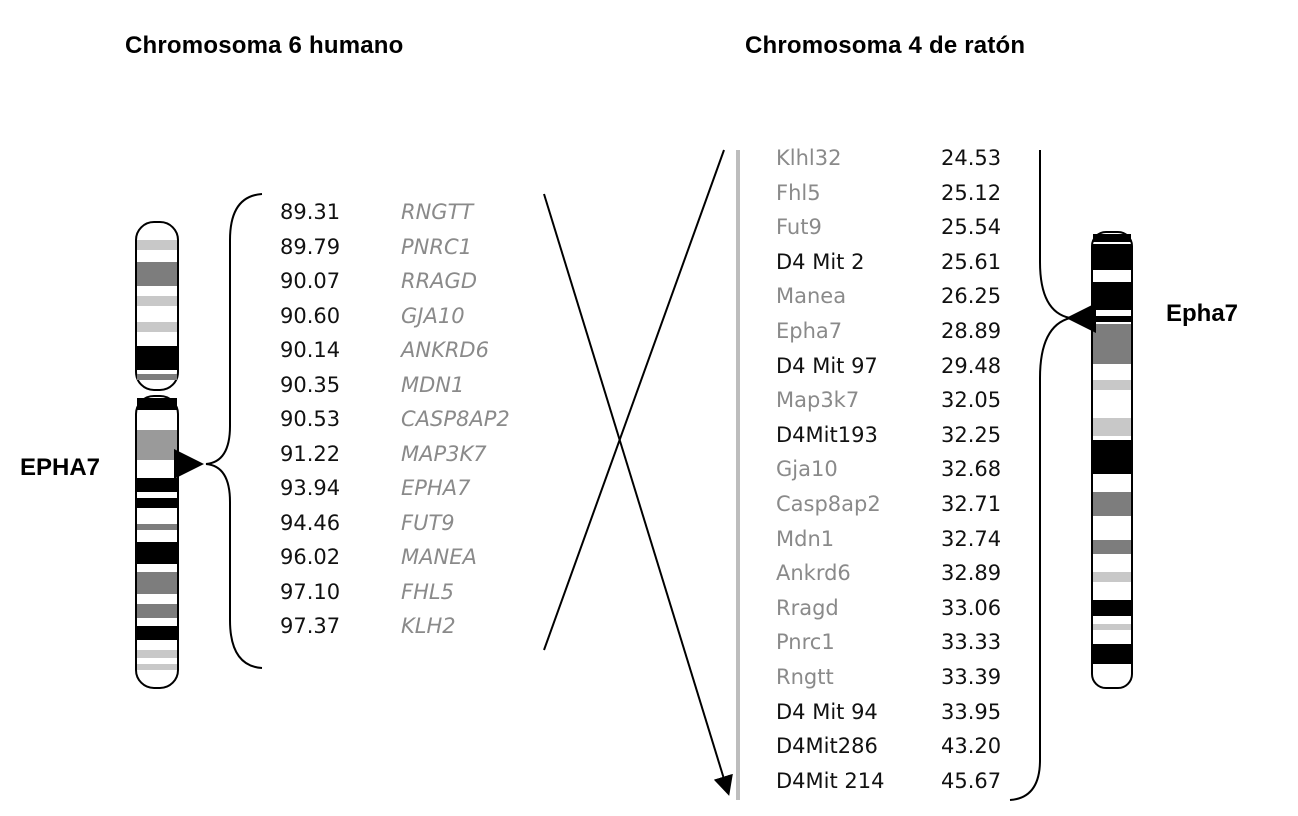 This screenshot has height=816, width=1298. I want to click on human-gene-position: 96.02, so click(310, 557).